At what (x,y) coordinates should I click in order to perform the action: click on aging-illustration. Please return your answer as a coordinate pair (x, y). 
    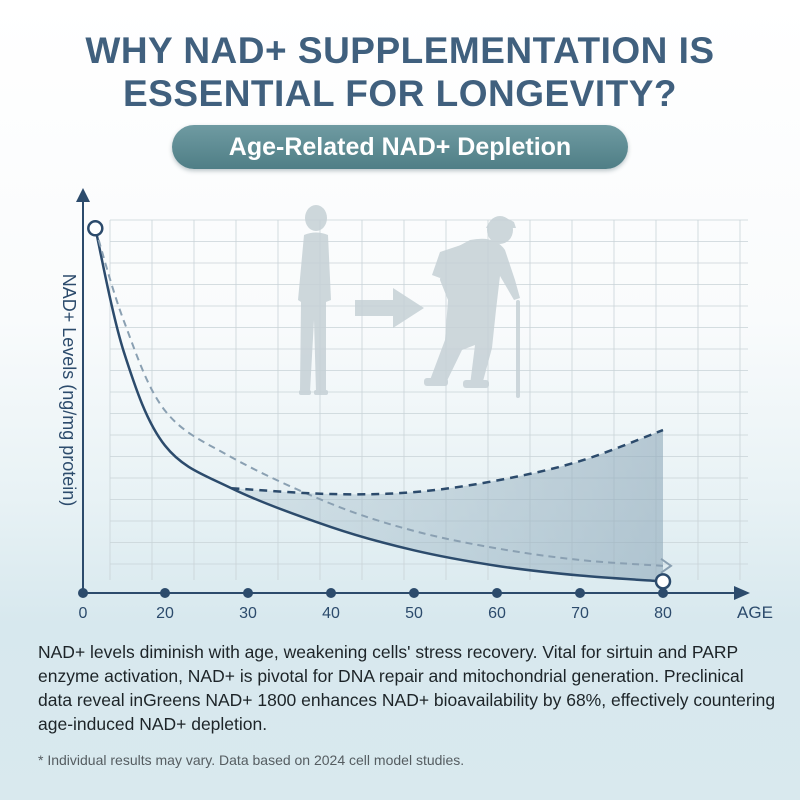
    Looking at the image, I should click on (409, 301).